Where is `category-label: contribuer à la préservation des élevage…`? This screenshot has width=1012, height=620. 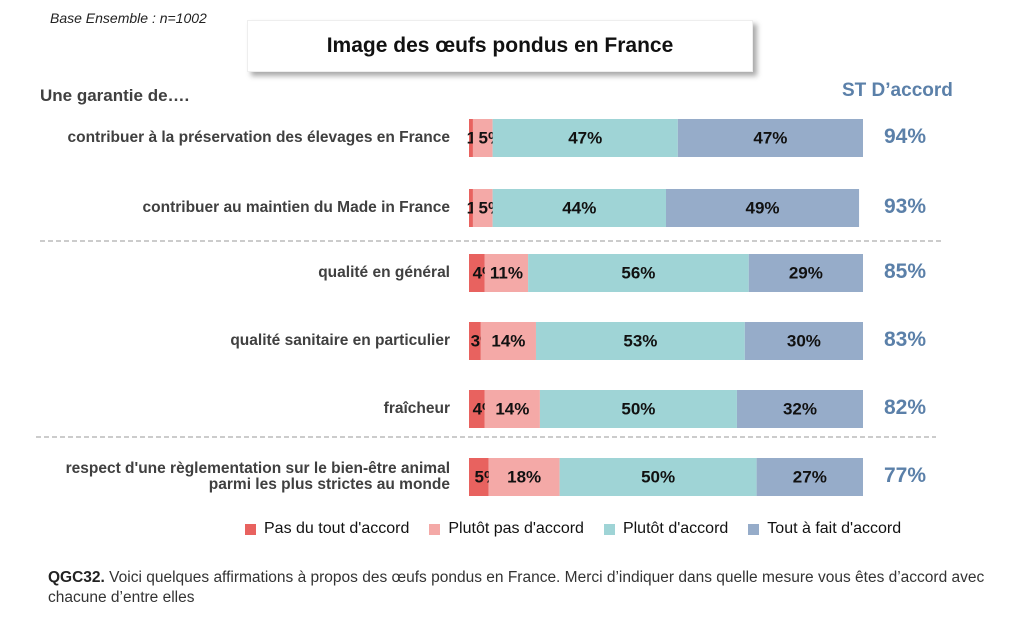 category-label: contribuer à la préservation des élevage… is located at coordinates (259, 137).